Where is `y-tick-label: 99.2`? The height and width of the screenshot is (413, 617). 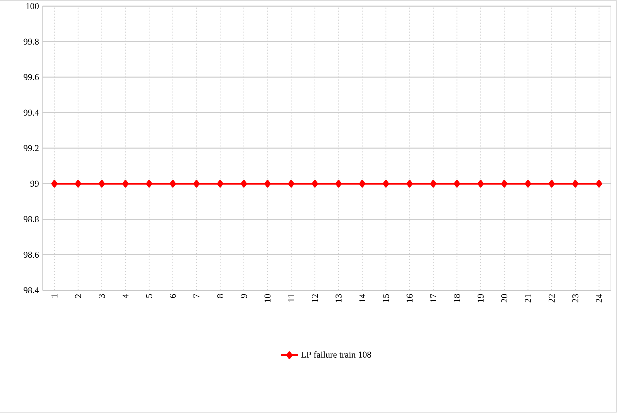
y-tick-label: 99.2 is located at coordinates (31, 148).